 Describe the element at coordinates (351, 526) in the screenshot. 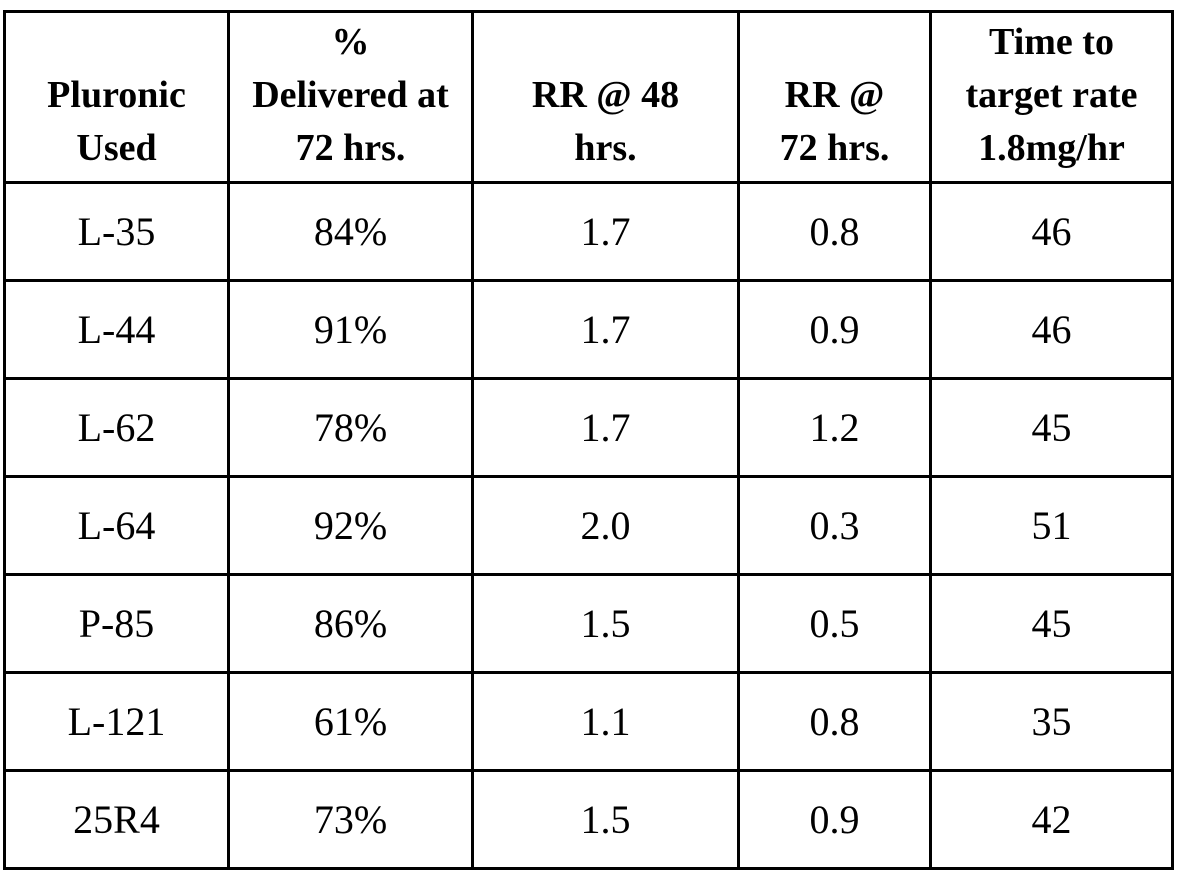

I see `cell-percent-delivered: 92%` at that location.